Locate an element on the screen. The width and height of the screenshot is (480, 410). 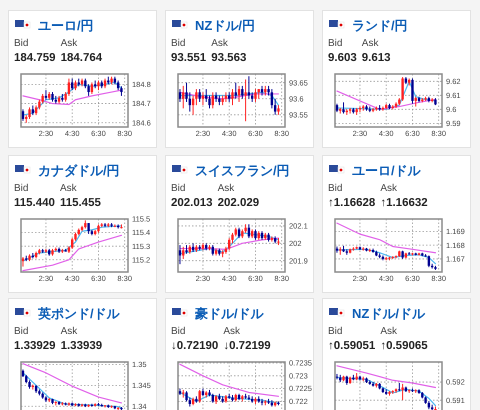
text: ↑0.59051 is located at coordinates (352, 346).